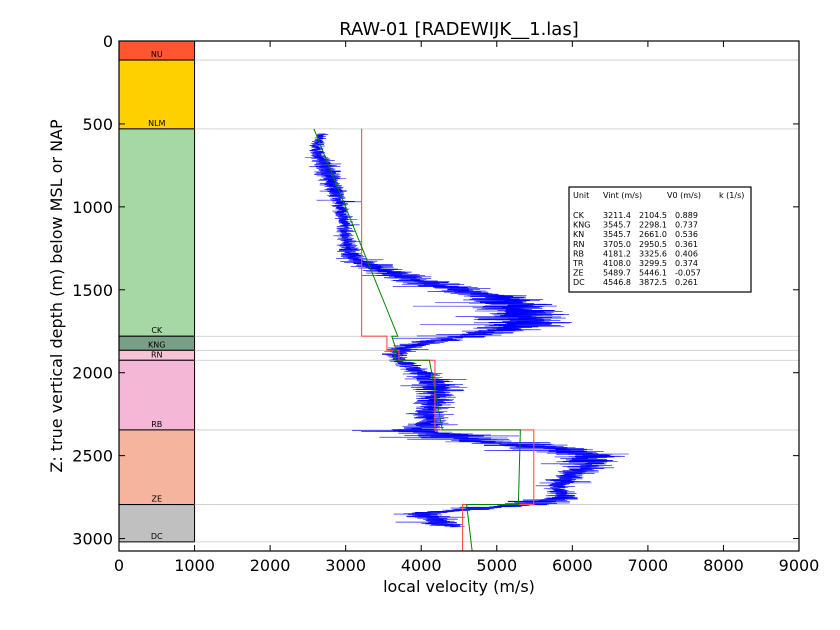  Describe the element at coordinates (157, 499) in the screenshot. I see `strat-label-ze: ZE` at that location.